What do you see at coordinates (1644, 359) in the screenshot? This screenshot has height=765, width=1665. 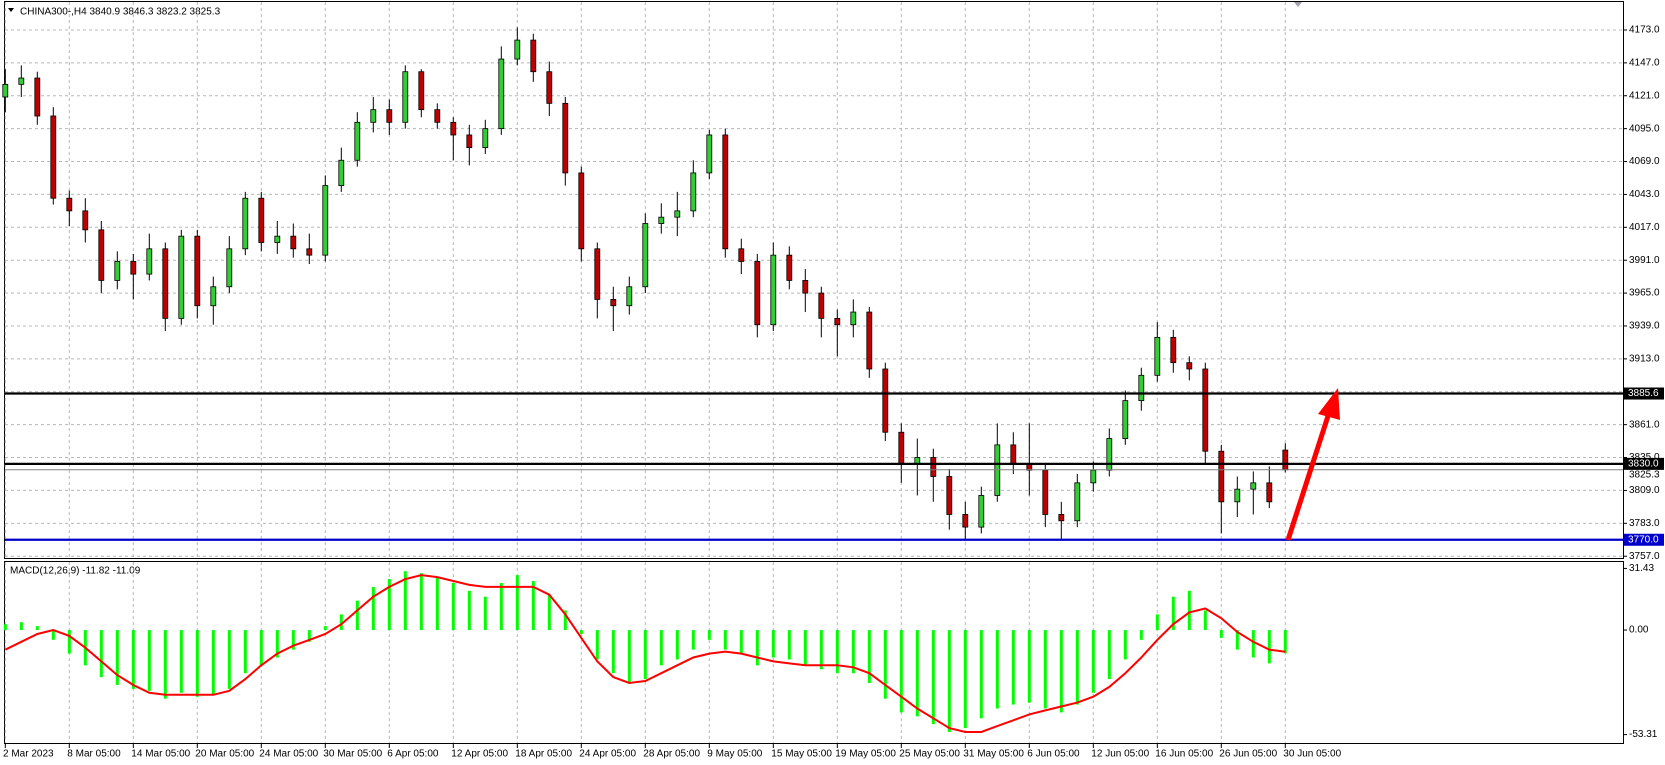 I see `y-tick-label: 3913.0` at bounding box center [1644, 359].